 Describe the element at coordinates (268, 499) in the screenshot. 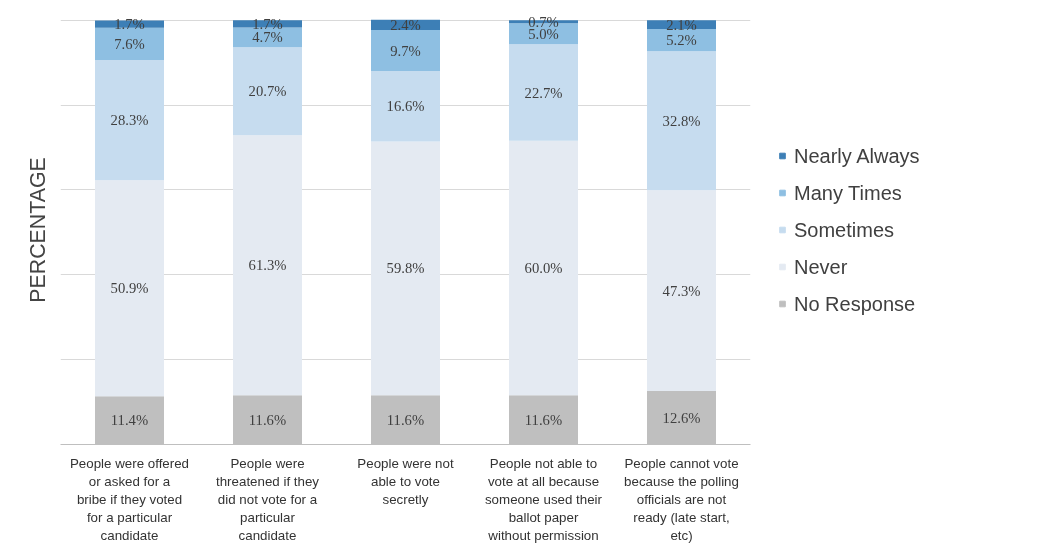

I see `x-tick-label: People were threatened if they did not vote for a particular candidate` at that location.